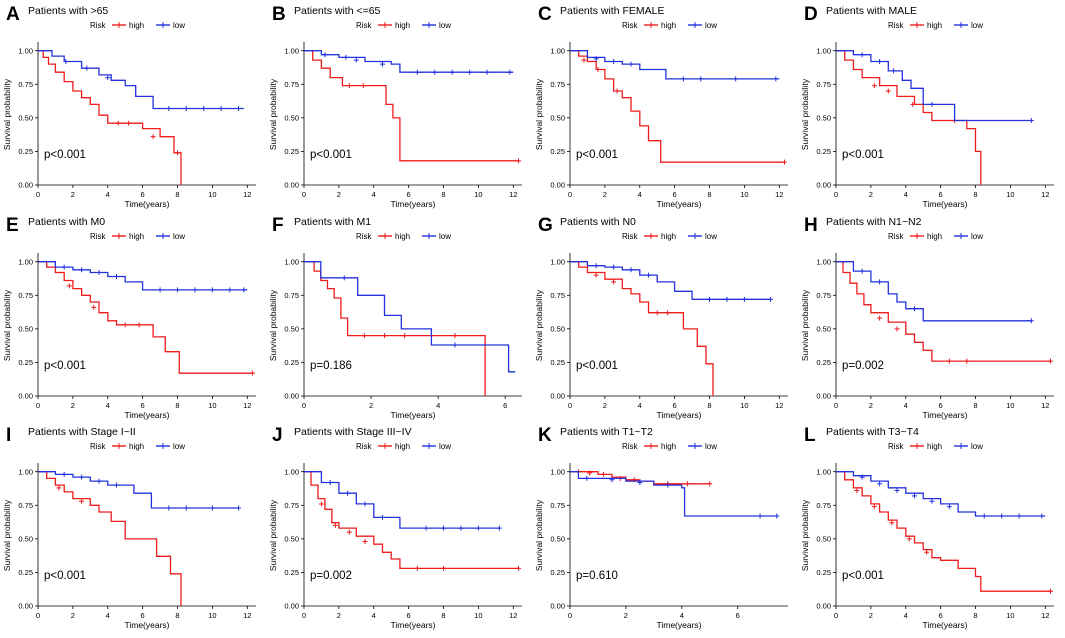 The image size is (1065, 638). Describe the element at coordinates (823, 538) in the screenshot. I see `y-tick-label: 0.50` at that location.